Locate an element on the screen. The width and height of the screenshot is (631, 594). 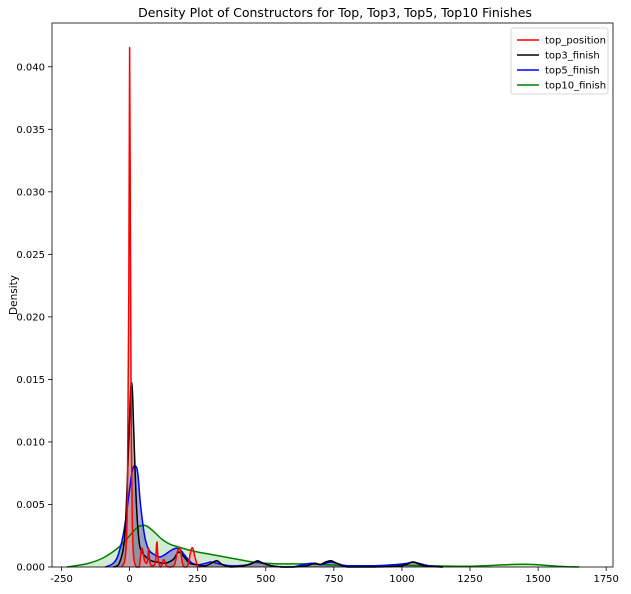
legend-box is located at coordinates (559, 61).